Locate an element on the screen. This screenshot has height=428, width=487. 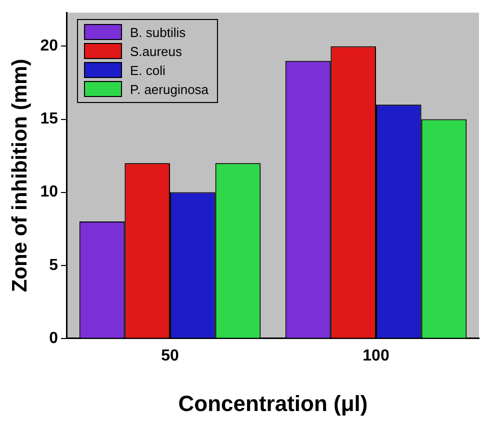
legend-label: S.aureus is located at coordinates (156, 51).